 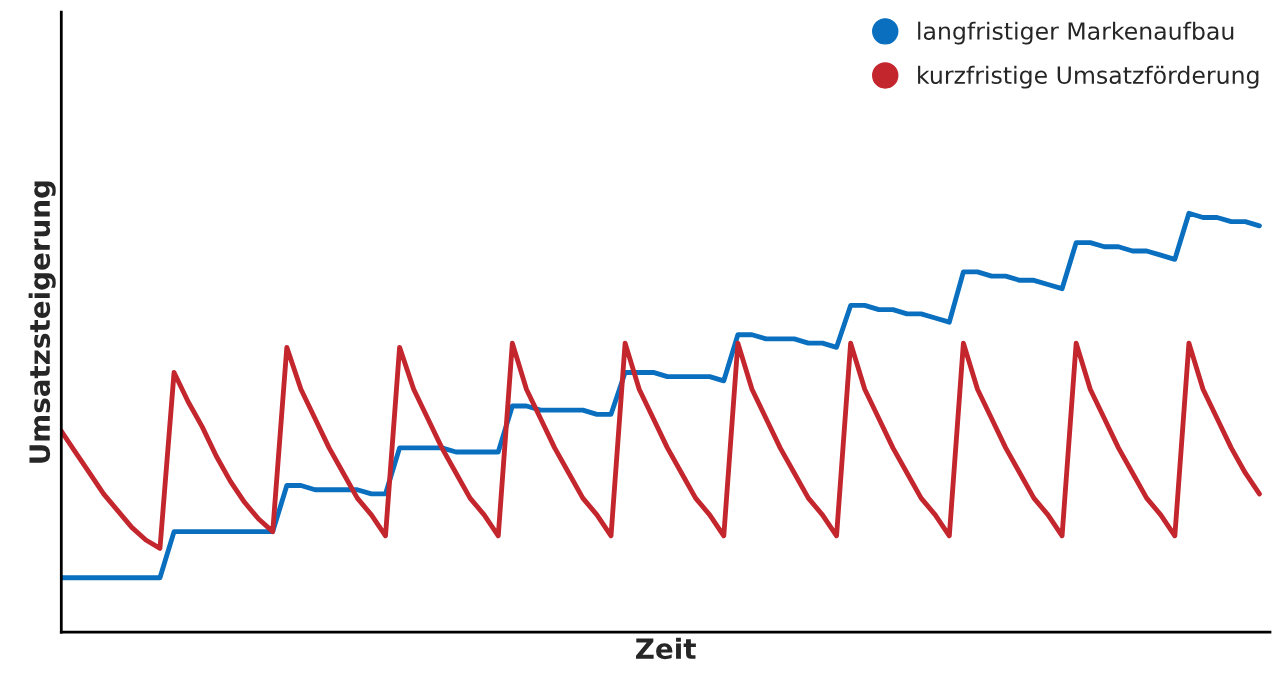 I want to click on legend-label: kurzfristige Umsatzförderung, so click(x=1088, y=77).